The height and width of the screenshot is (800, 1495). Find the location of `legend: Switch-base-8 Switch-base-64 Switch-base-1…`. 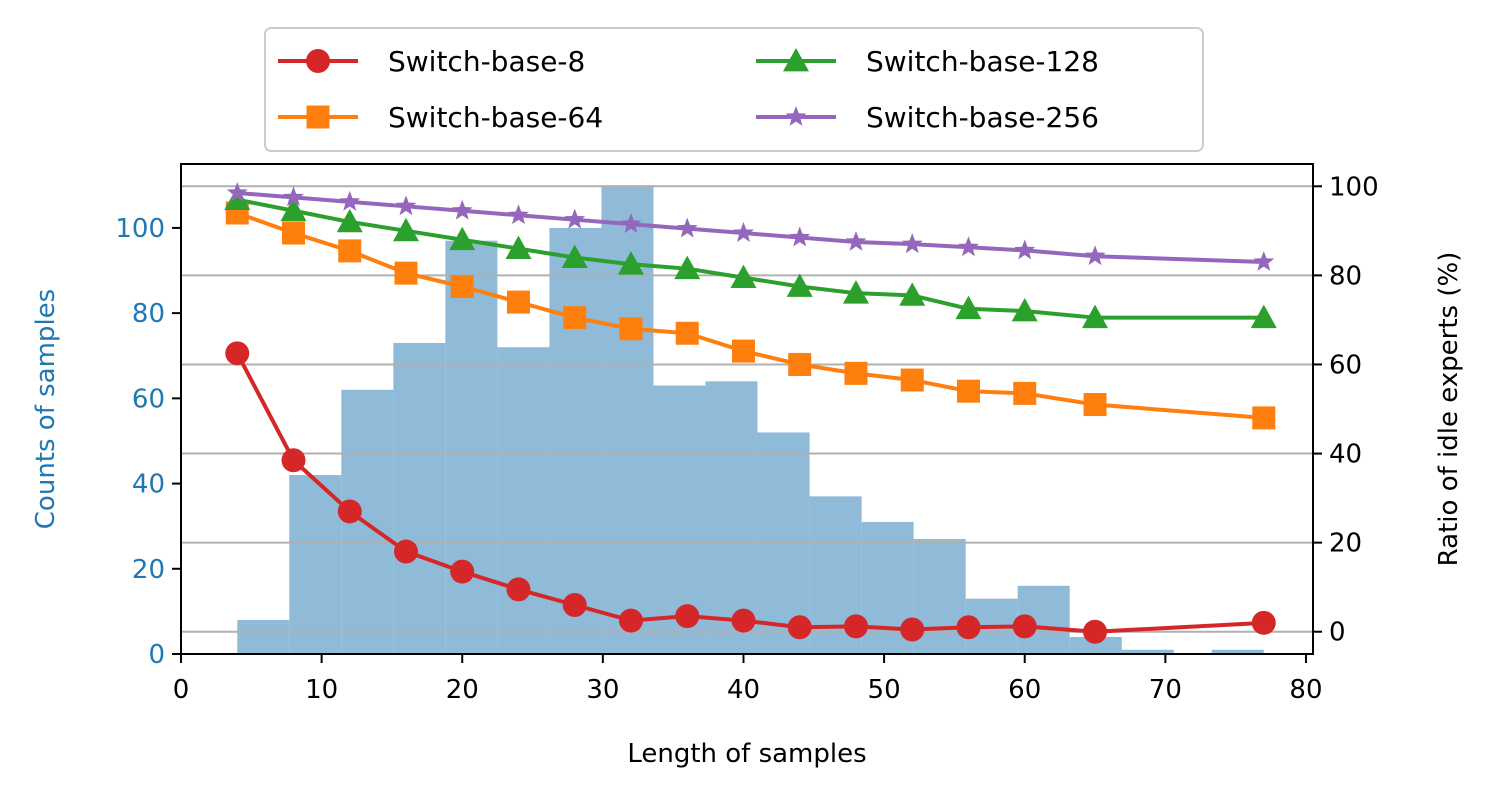

legend: Switch-base-8 Switch-base-64 Switch-base-1… is located at coordinates (734, 89).